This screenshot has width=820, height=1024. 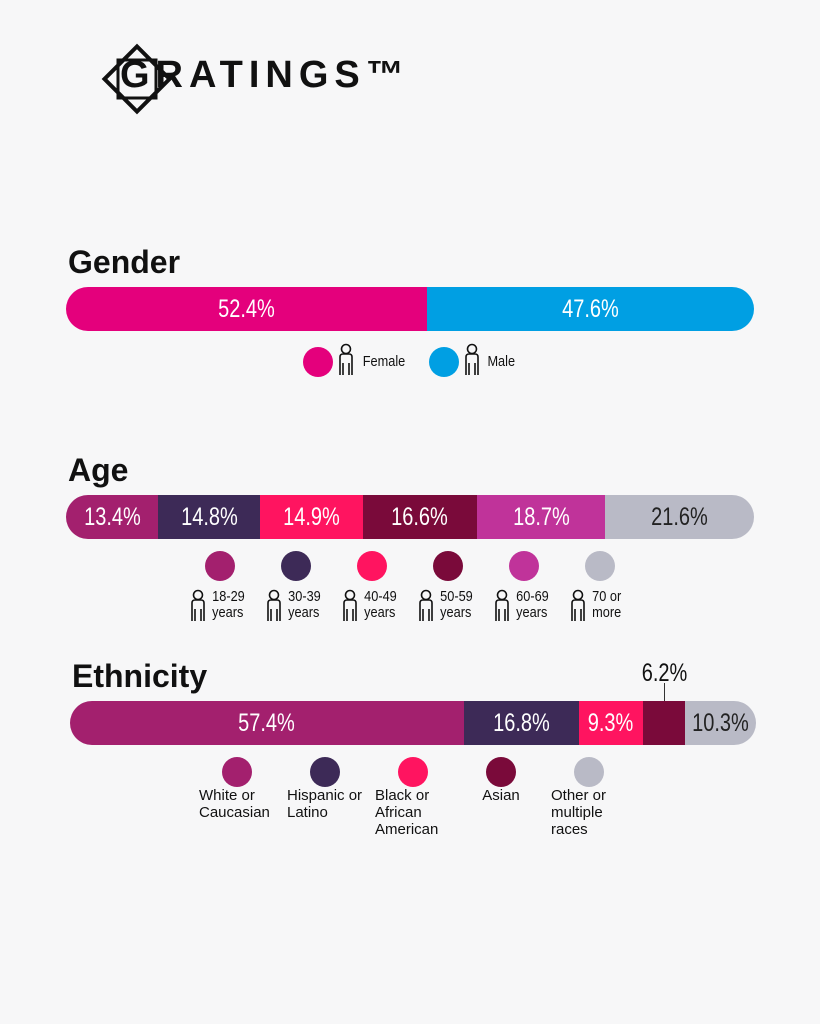 I want to click on gender-chart: Gender 52.4% 47.6% Female Male, so click(x=410, y=312).